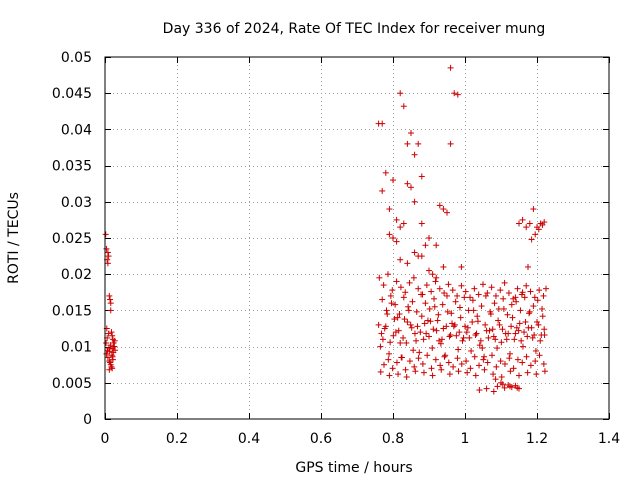 This screenshot has width=640, height=480. I want to click on y-tick-label: 0.02, so click(76, 275).